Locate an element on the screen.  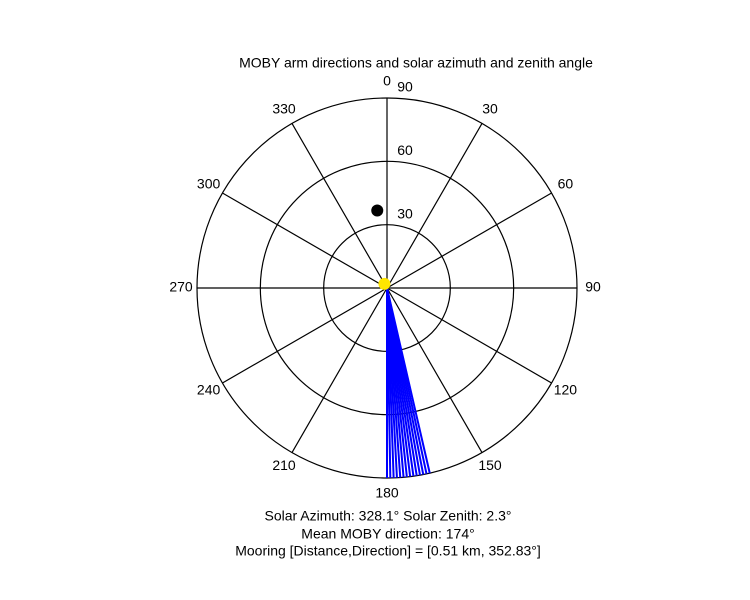
theta-tick-label: 60 is located at coordinates (566, 184).